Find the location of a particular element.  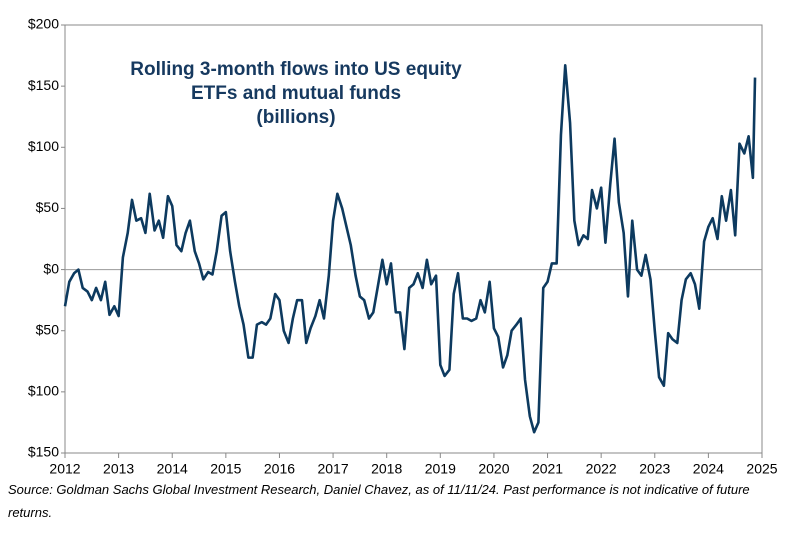

x-tick-label: 2021 is located at coordinates (547, 469).